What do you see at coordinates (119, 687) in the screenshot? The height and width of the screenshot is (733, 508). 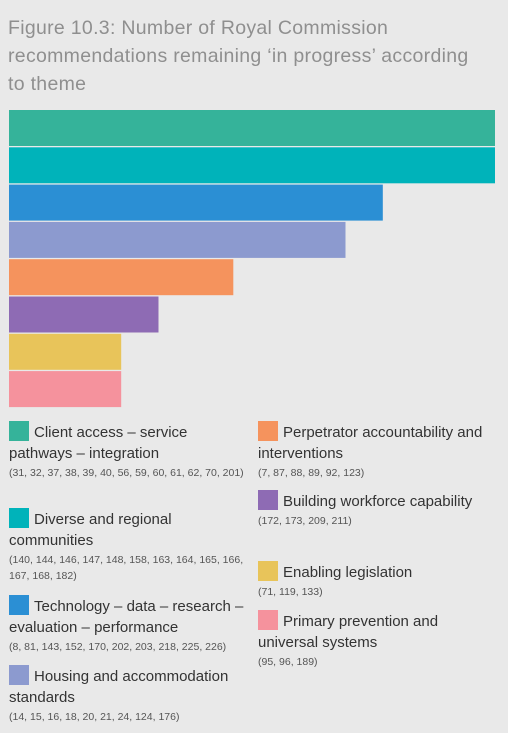 I see `legend-label: Housing and accommodation standards` at bounding box center [119, 687].